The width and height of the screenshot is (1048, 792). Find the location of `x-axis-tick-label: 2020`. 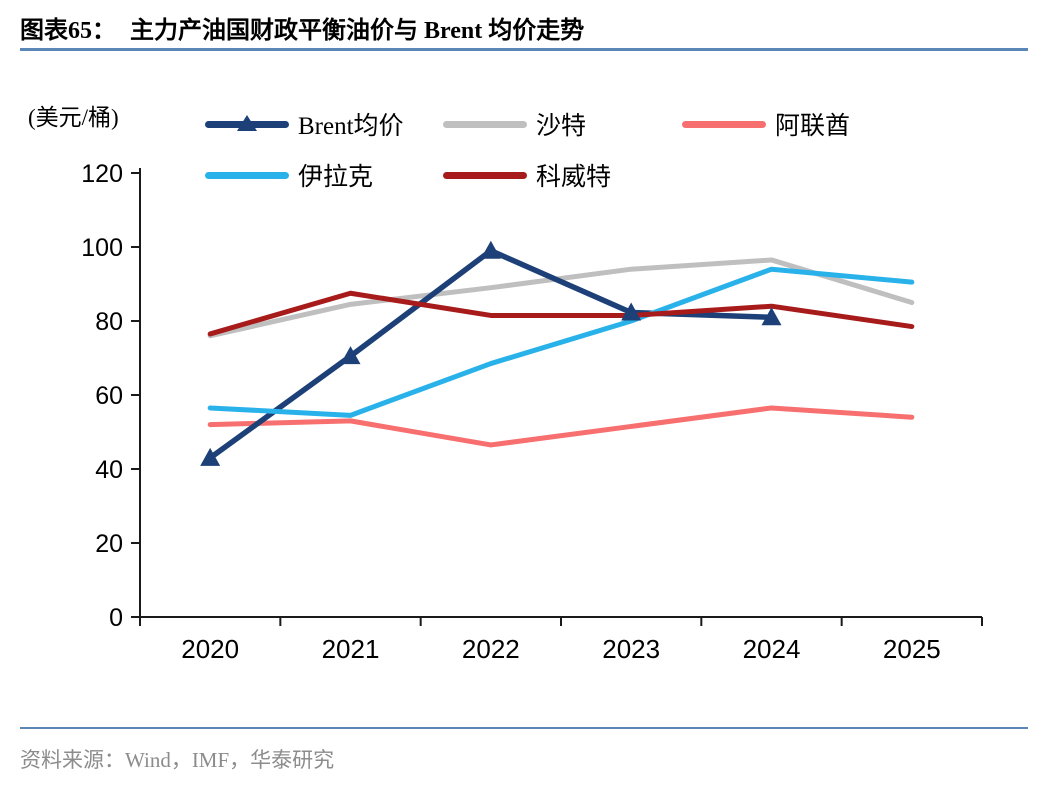

x-axis-tick-label: 2020 is located at coordinates (210, 649).